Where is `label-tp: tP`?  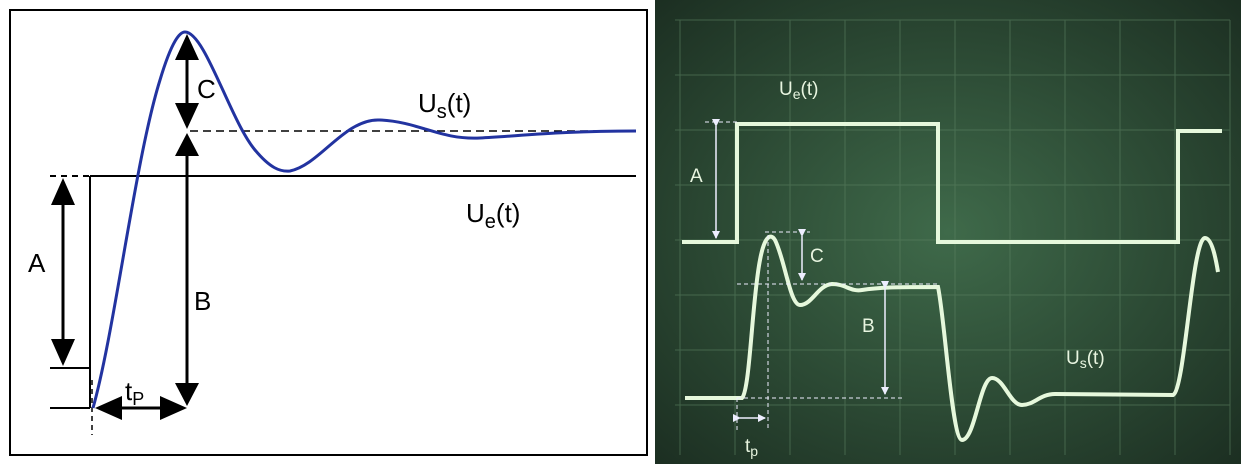
label-tp: tP is located at coordinates (134, 392).